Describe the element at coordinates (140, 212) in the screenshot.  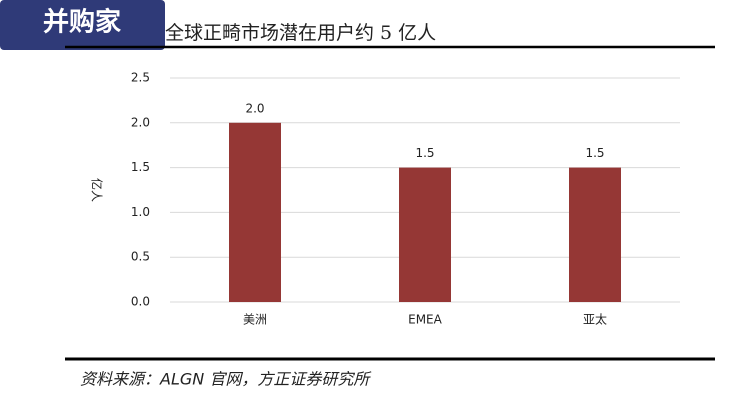
I see `y-tick-label: 1.0` at that location.